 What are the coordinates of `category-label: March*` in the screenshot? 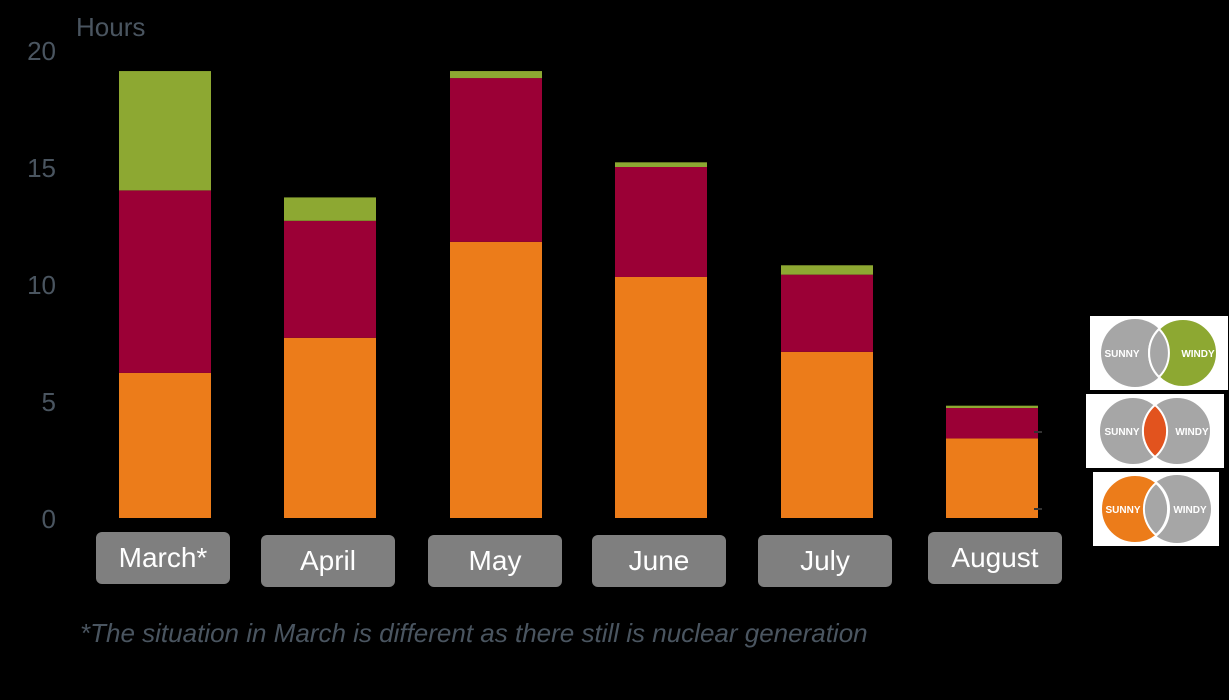 It's located at (163, 558).